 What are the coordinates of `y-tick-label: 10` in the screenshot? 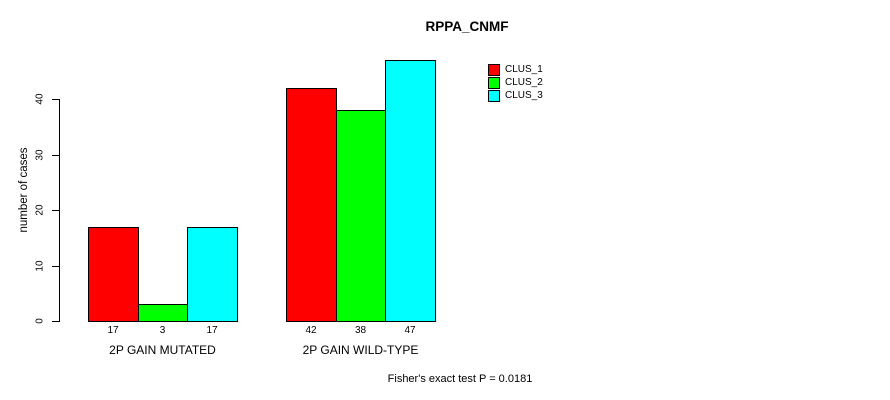 It's located at (40, 266).